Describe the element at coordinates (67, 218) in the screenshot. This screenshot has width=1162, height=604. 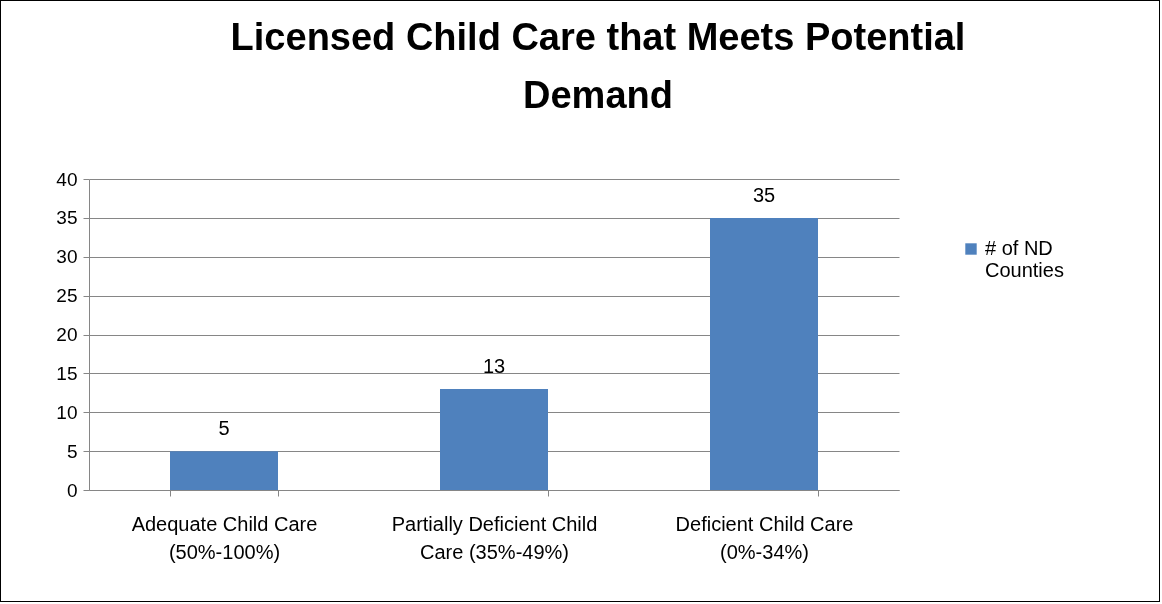
I see `y-tick-label: 35` at that location.